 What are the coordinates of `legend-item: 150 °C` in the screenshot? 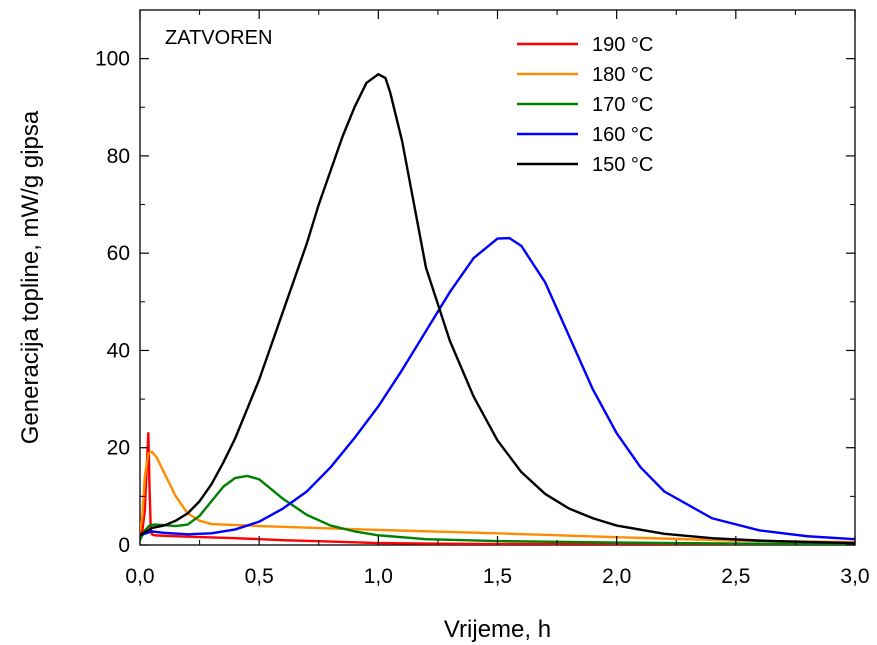 It's located at (585, 165).